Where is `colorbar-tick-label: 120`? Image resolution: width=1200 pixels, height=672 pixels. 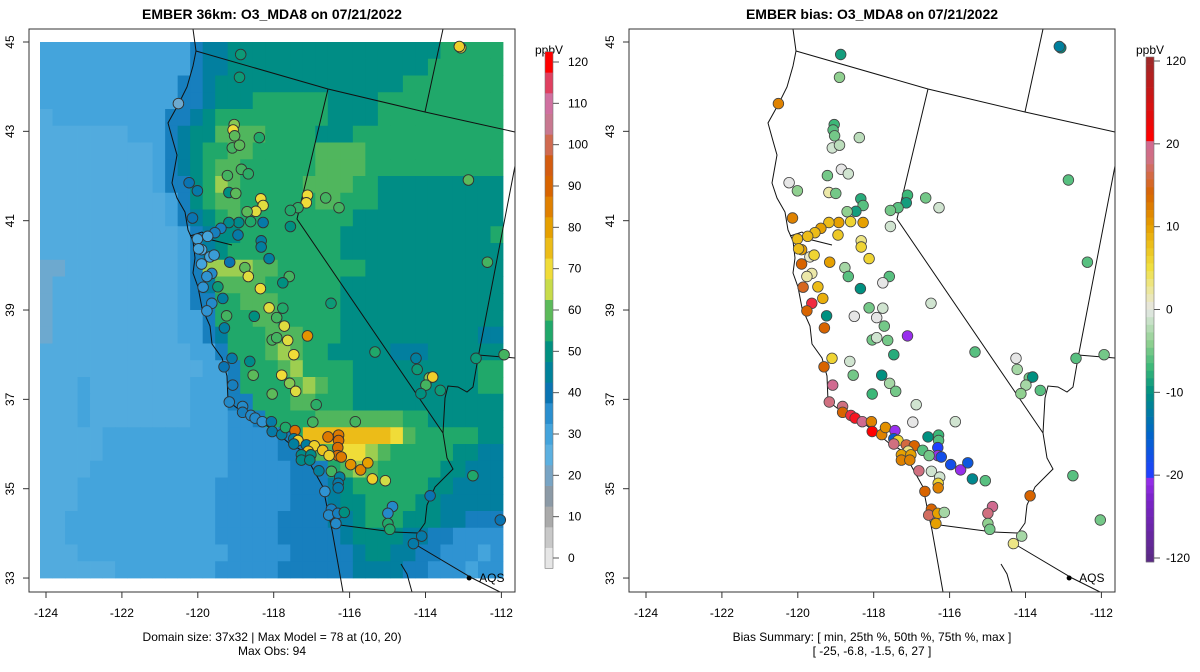
colorbar-tick-label: 120 is located at coordinates (578, 62).